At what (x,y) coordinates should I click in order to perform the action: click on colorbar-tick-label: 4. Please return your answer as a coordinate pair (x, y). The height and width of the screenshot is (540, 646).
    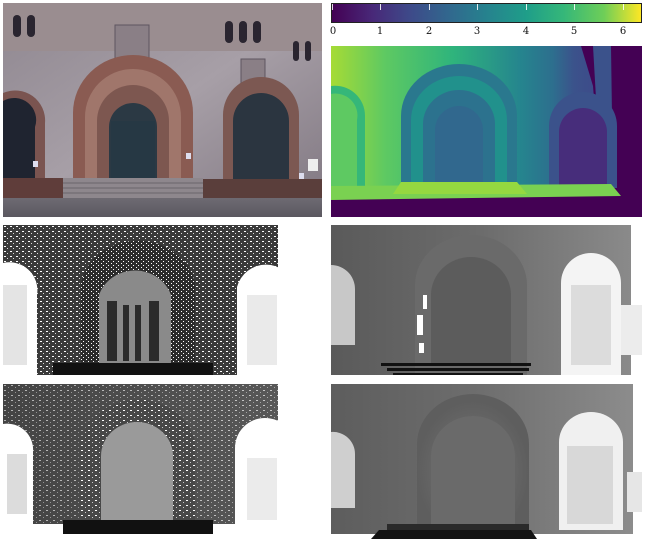
    Looking at the image, I should click on (526, 31).